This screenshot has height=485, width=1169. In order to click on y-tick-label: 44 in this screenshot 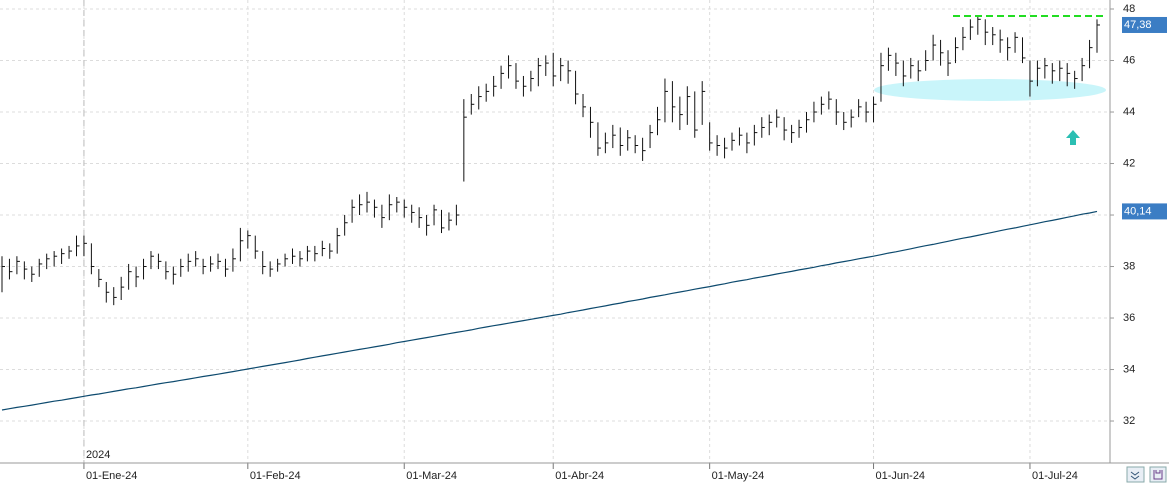, I will do `click(1129, 112)`.